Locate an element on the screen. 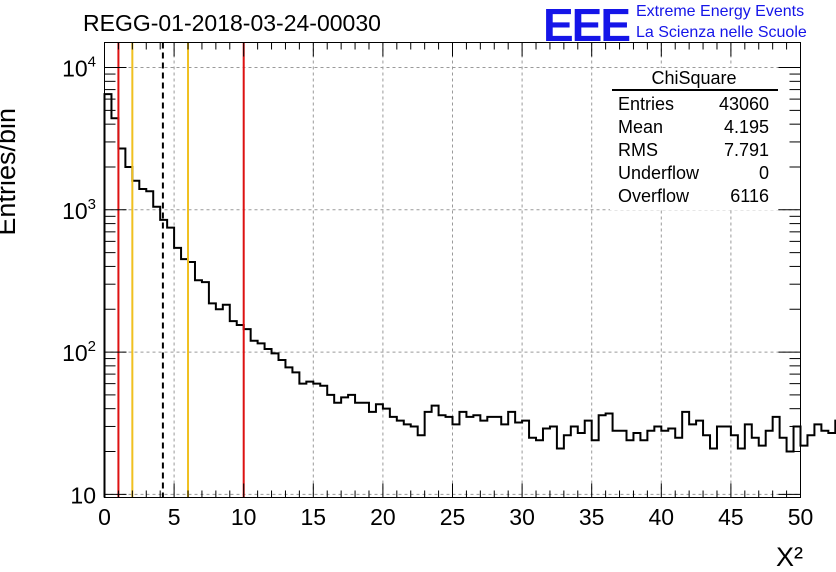  stats-label: RMS is located at coordinates (638, 150).